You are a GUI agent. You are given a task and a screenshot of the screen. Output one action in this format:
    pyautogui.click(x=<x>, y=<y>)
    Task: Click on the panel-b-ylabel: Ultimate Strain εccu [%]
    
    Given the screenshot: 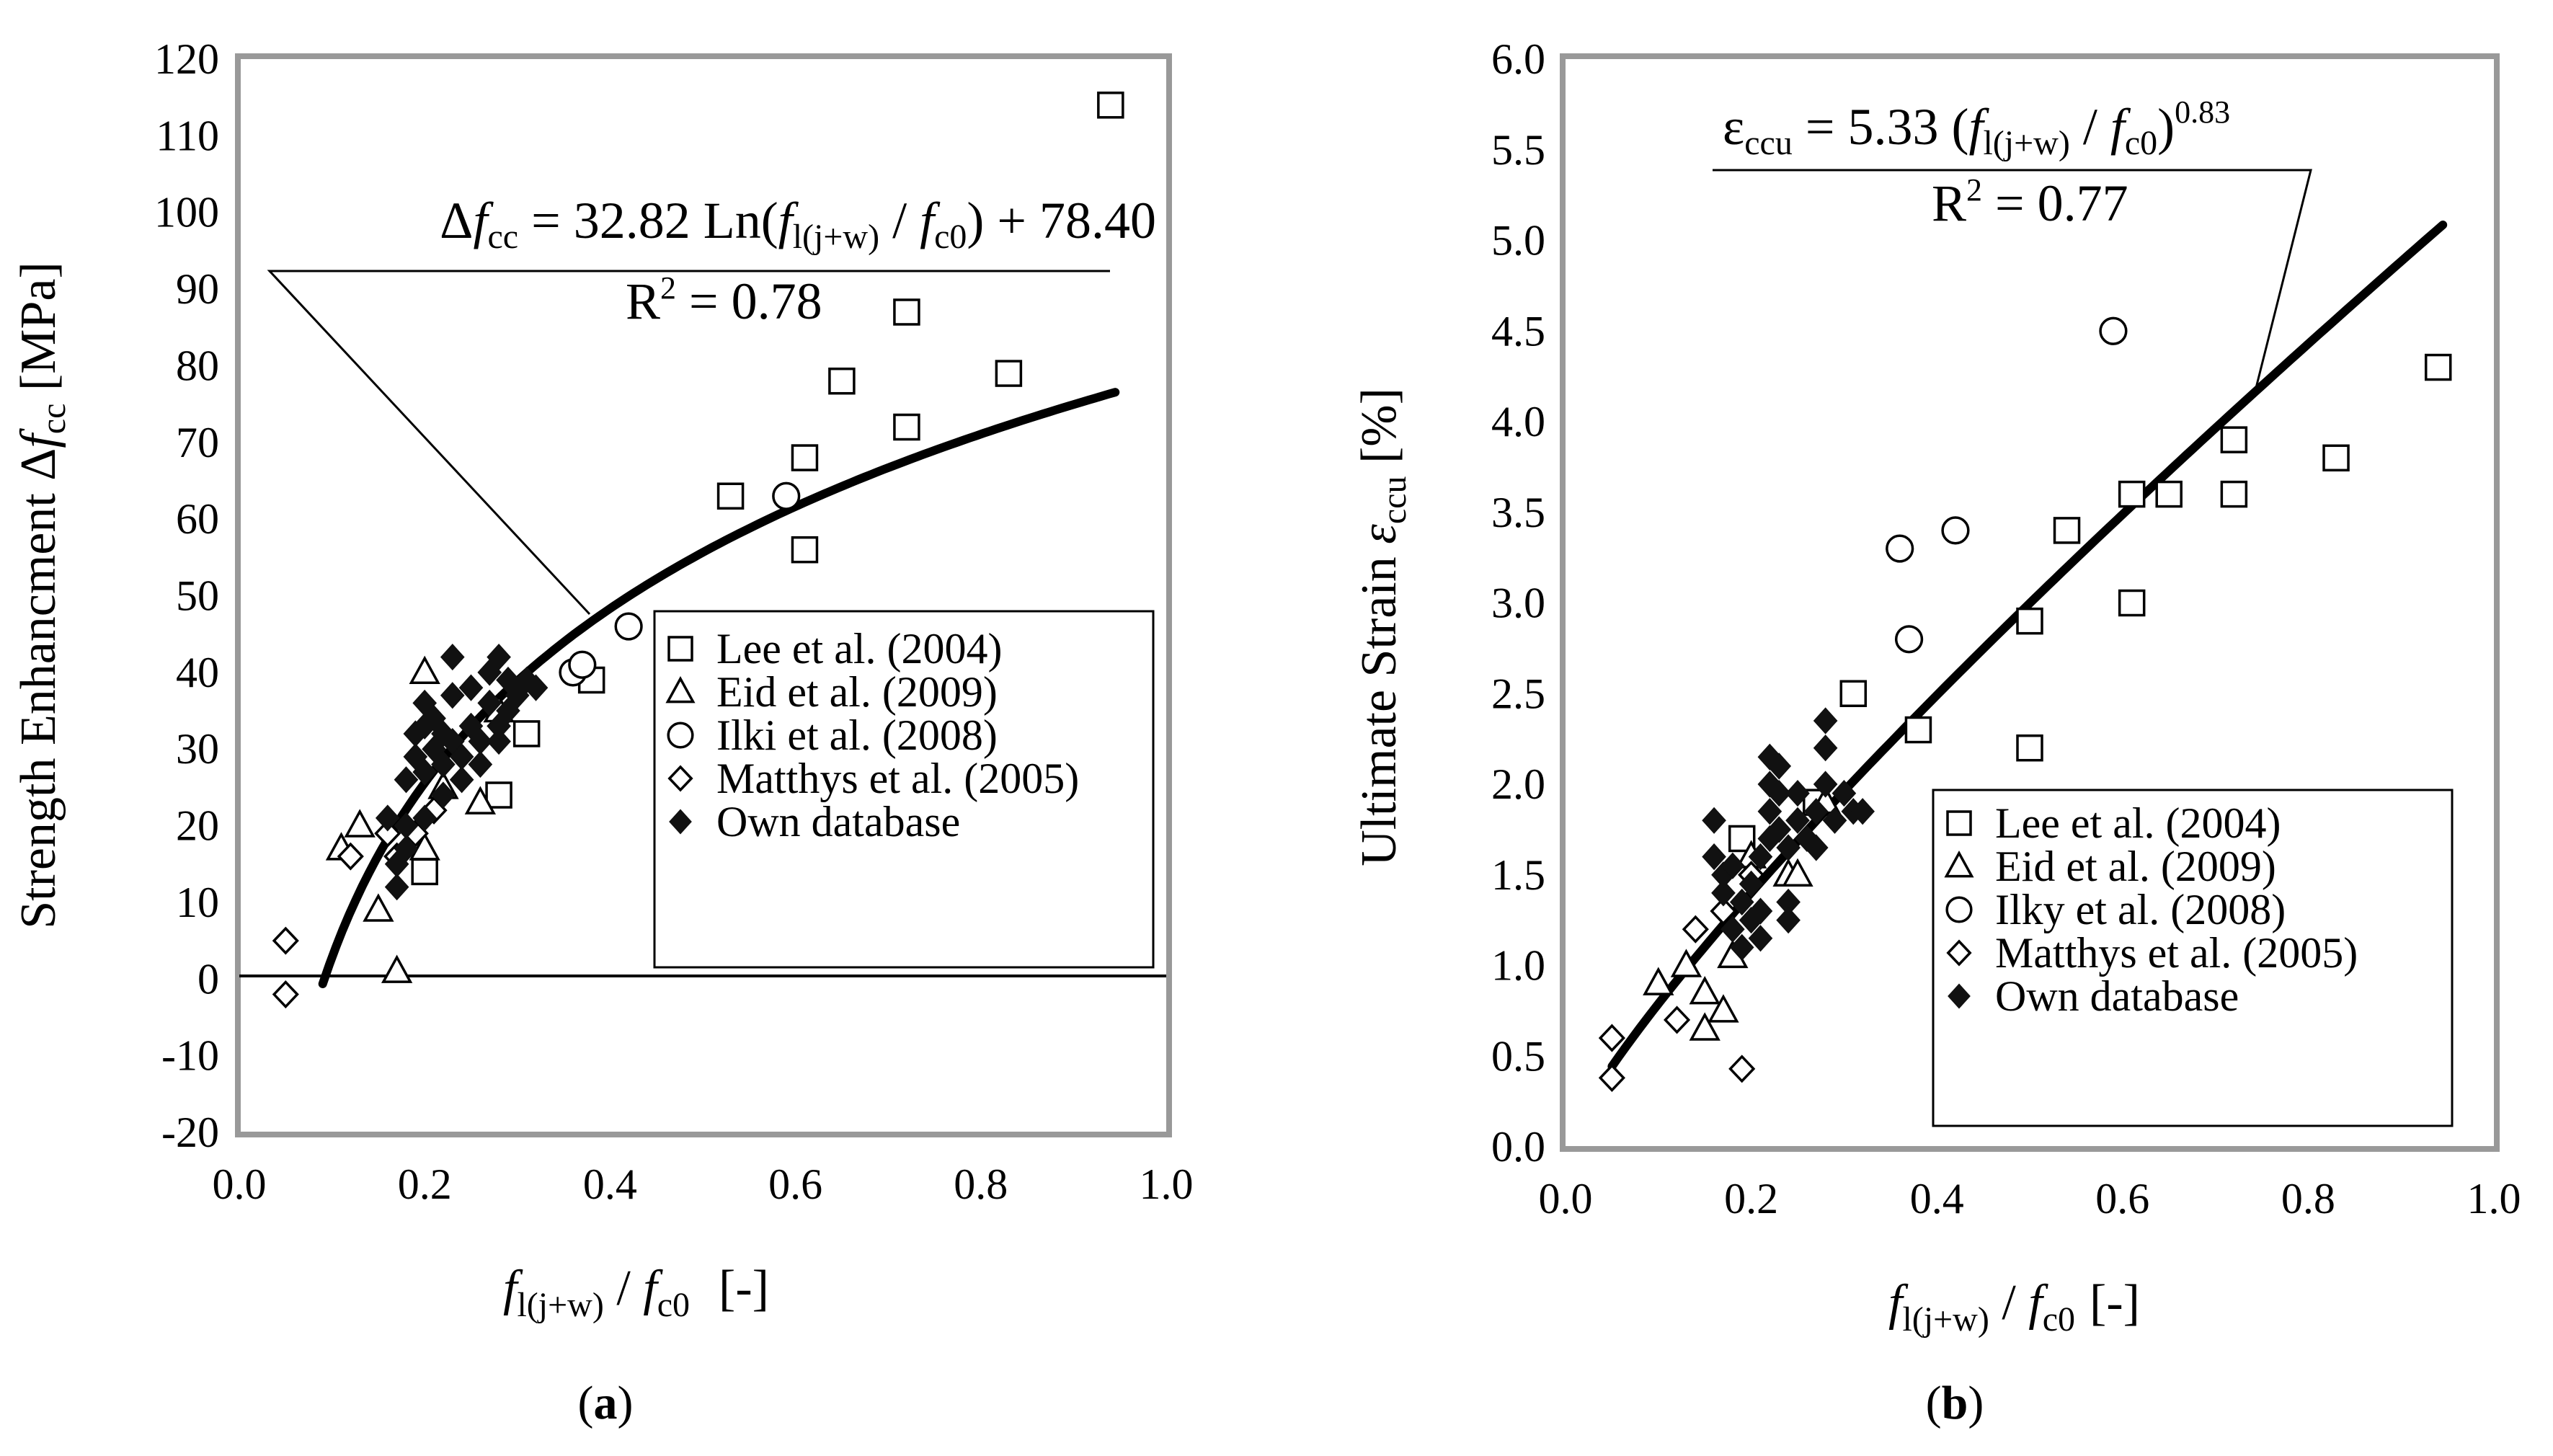 What is the action you would take?
    pyautogui.click(x=1382, y=627)
    